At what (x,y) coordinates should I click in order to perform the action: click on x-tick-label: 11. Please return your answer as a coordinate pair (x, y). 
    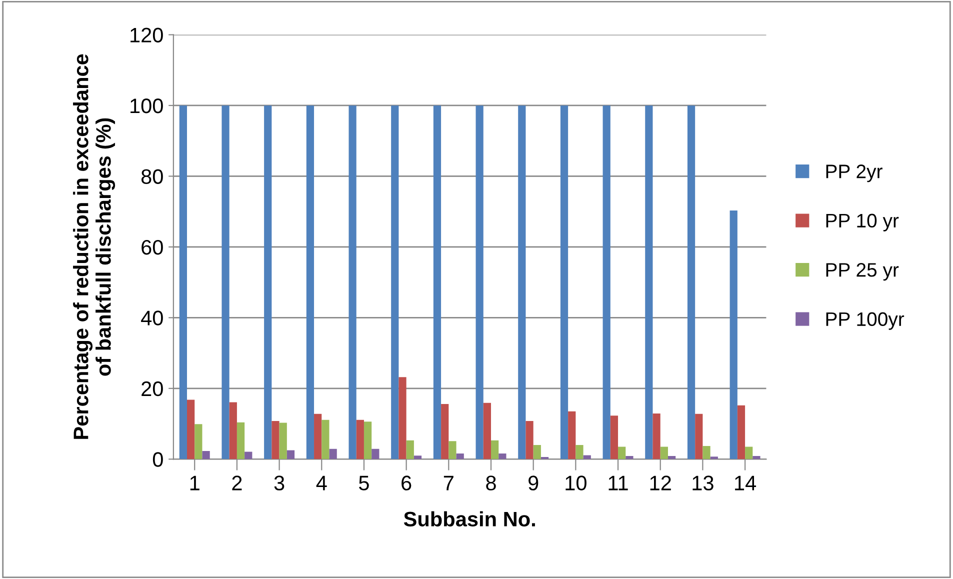
    Looking at the image, I should click on (618, 483).